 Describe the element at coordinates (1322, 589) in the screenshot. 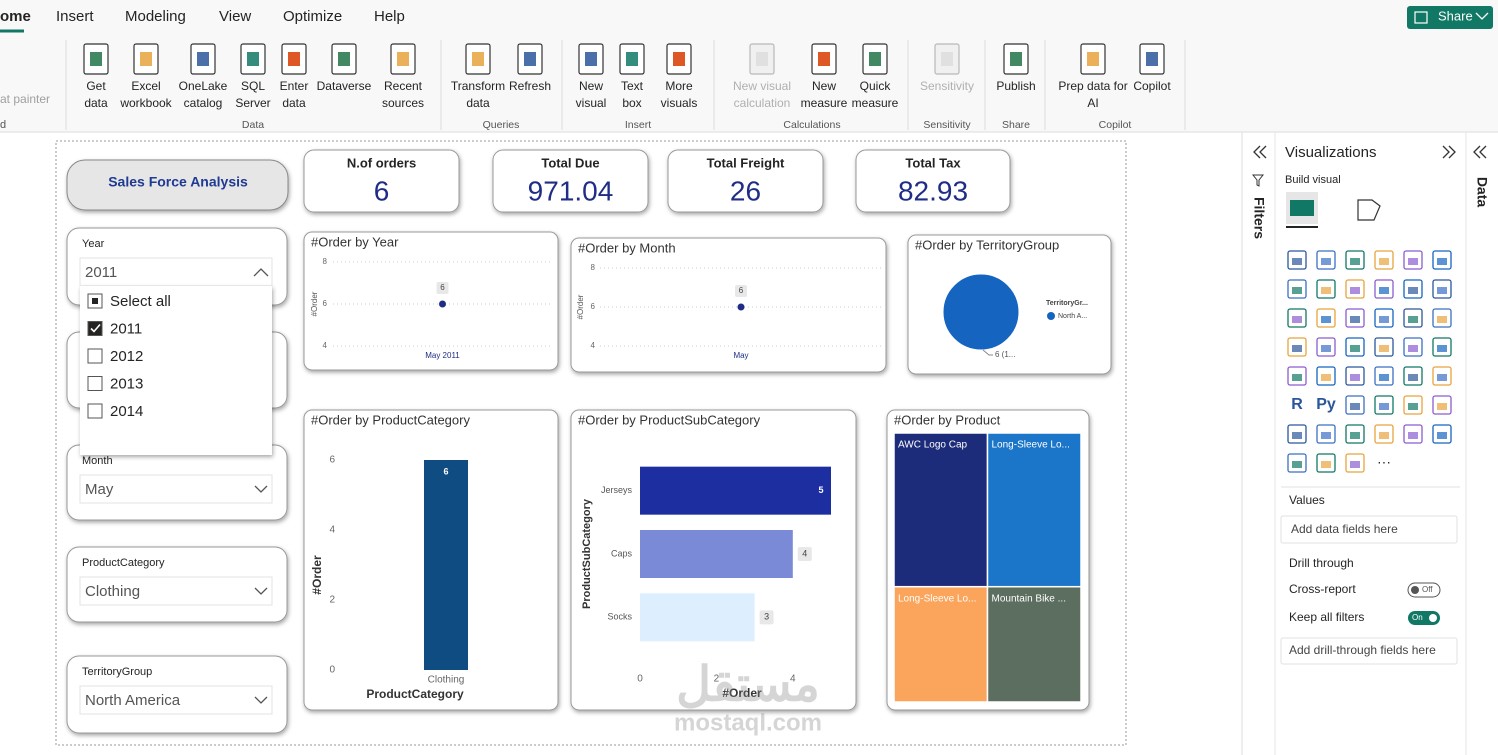

I see `setting-label: Cross-report` at that location.